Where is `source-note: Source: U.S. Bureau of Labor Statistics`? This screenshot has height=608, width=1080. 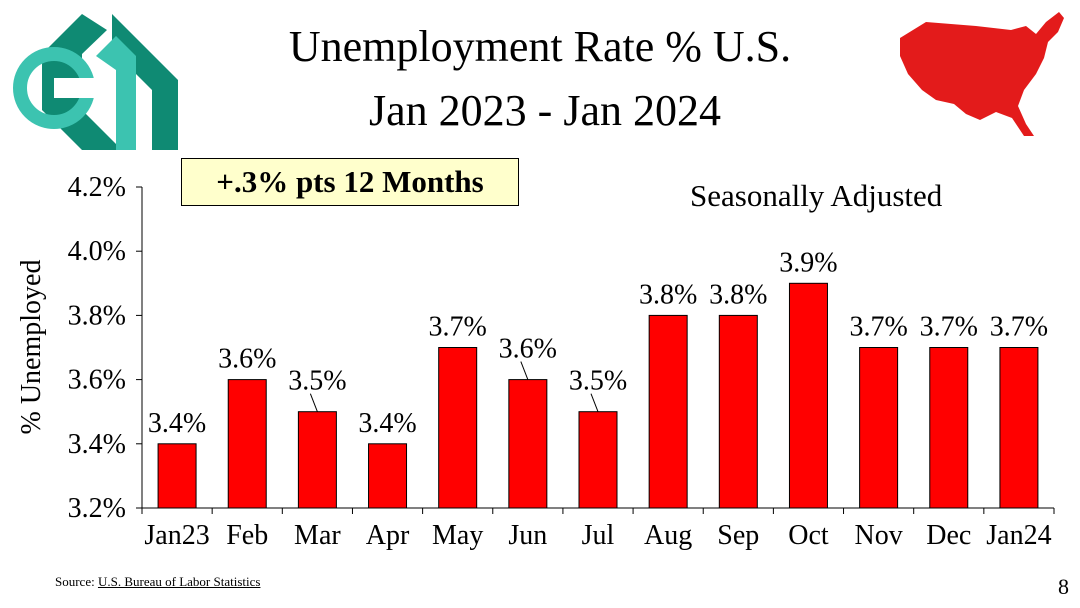
source-note: Source: U.S. Bureau of Labor Statistics is located at coordinates (157, 582).